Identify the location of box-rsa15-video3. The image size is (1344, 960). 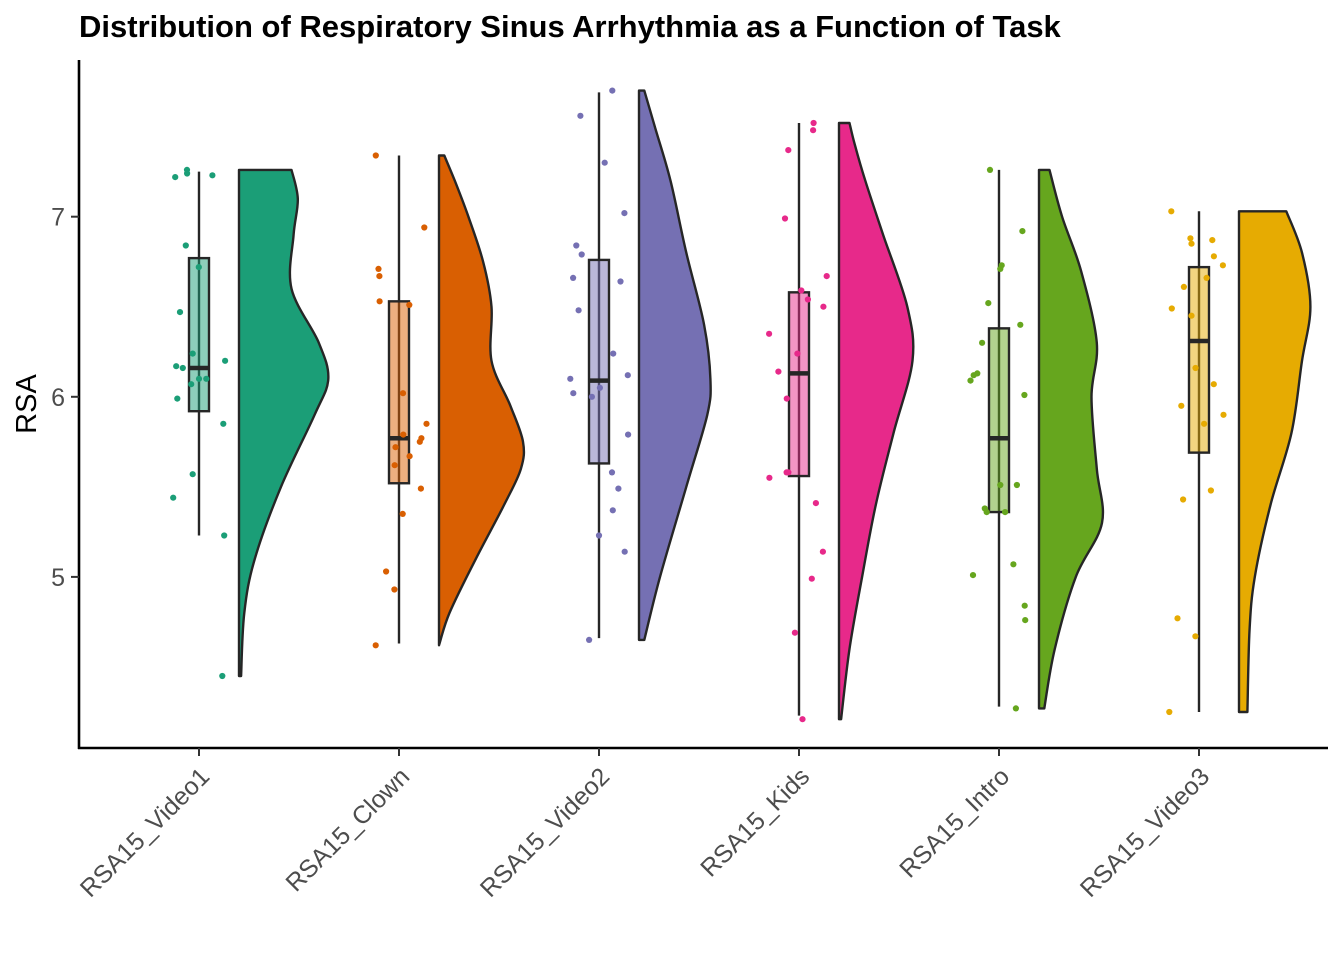
(1199, 359).